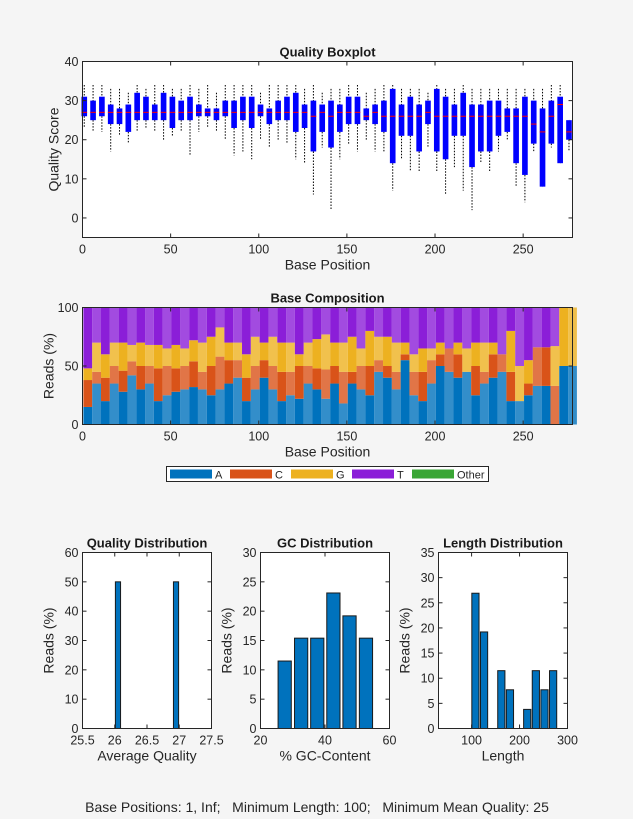  I want to click on legend-label-other: Other, so click(471, 476).